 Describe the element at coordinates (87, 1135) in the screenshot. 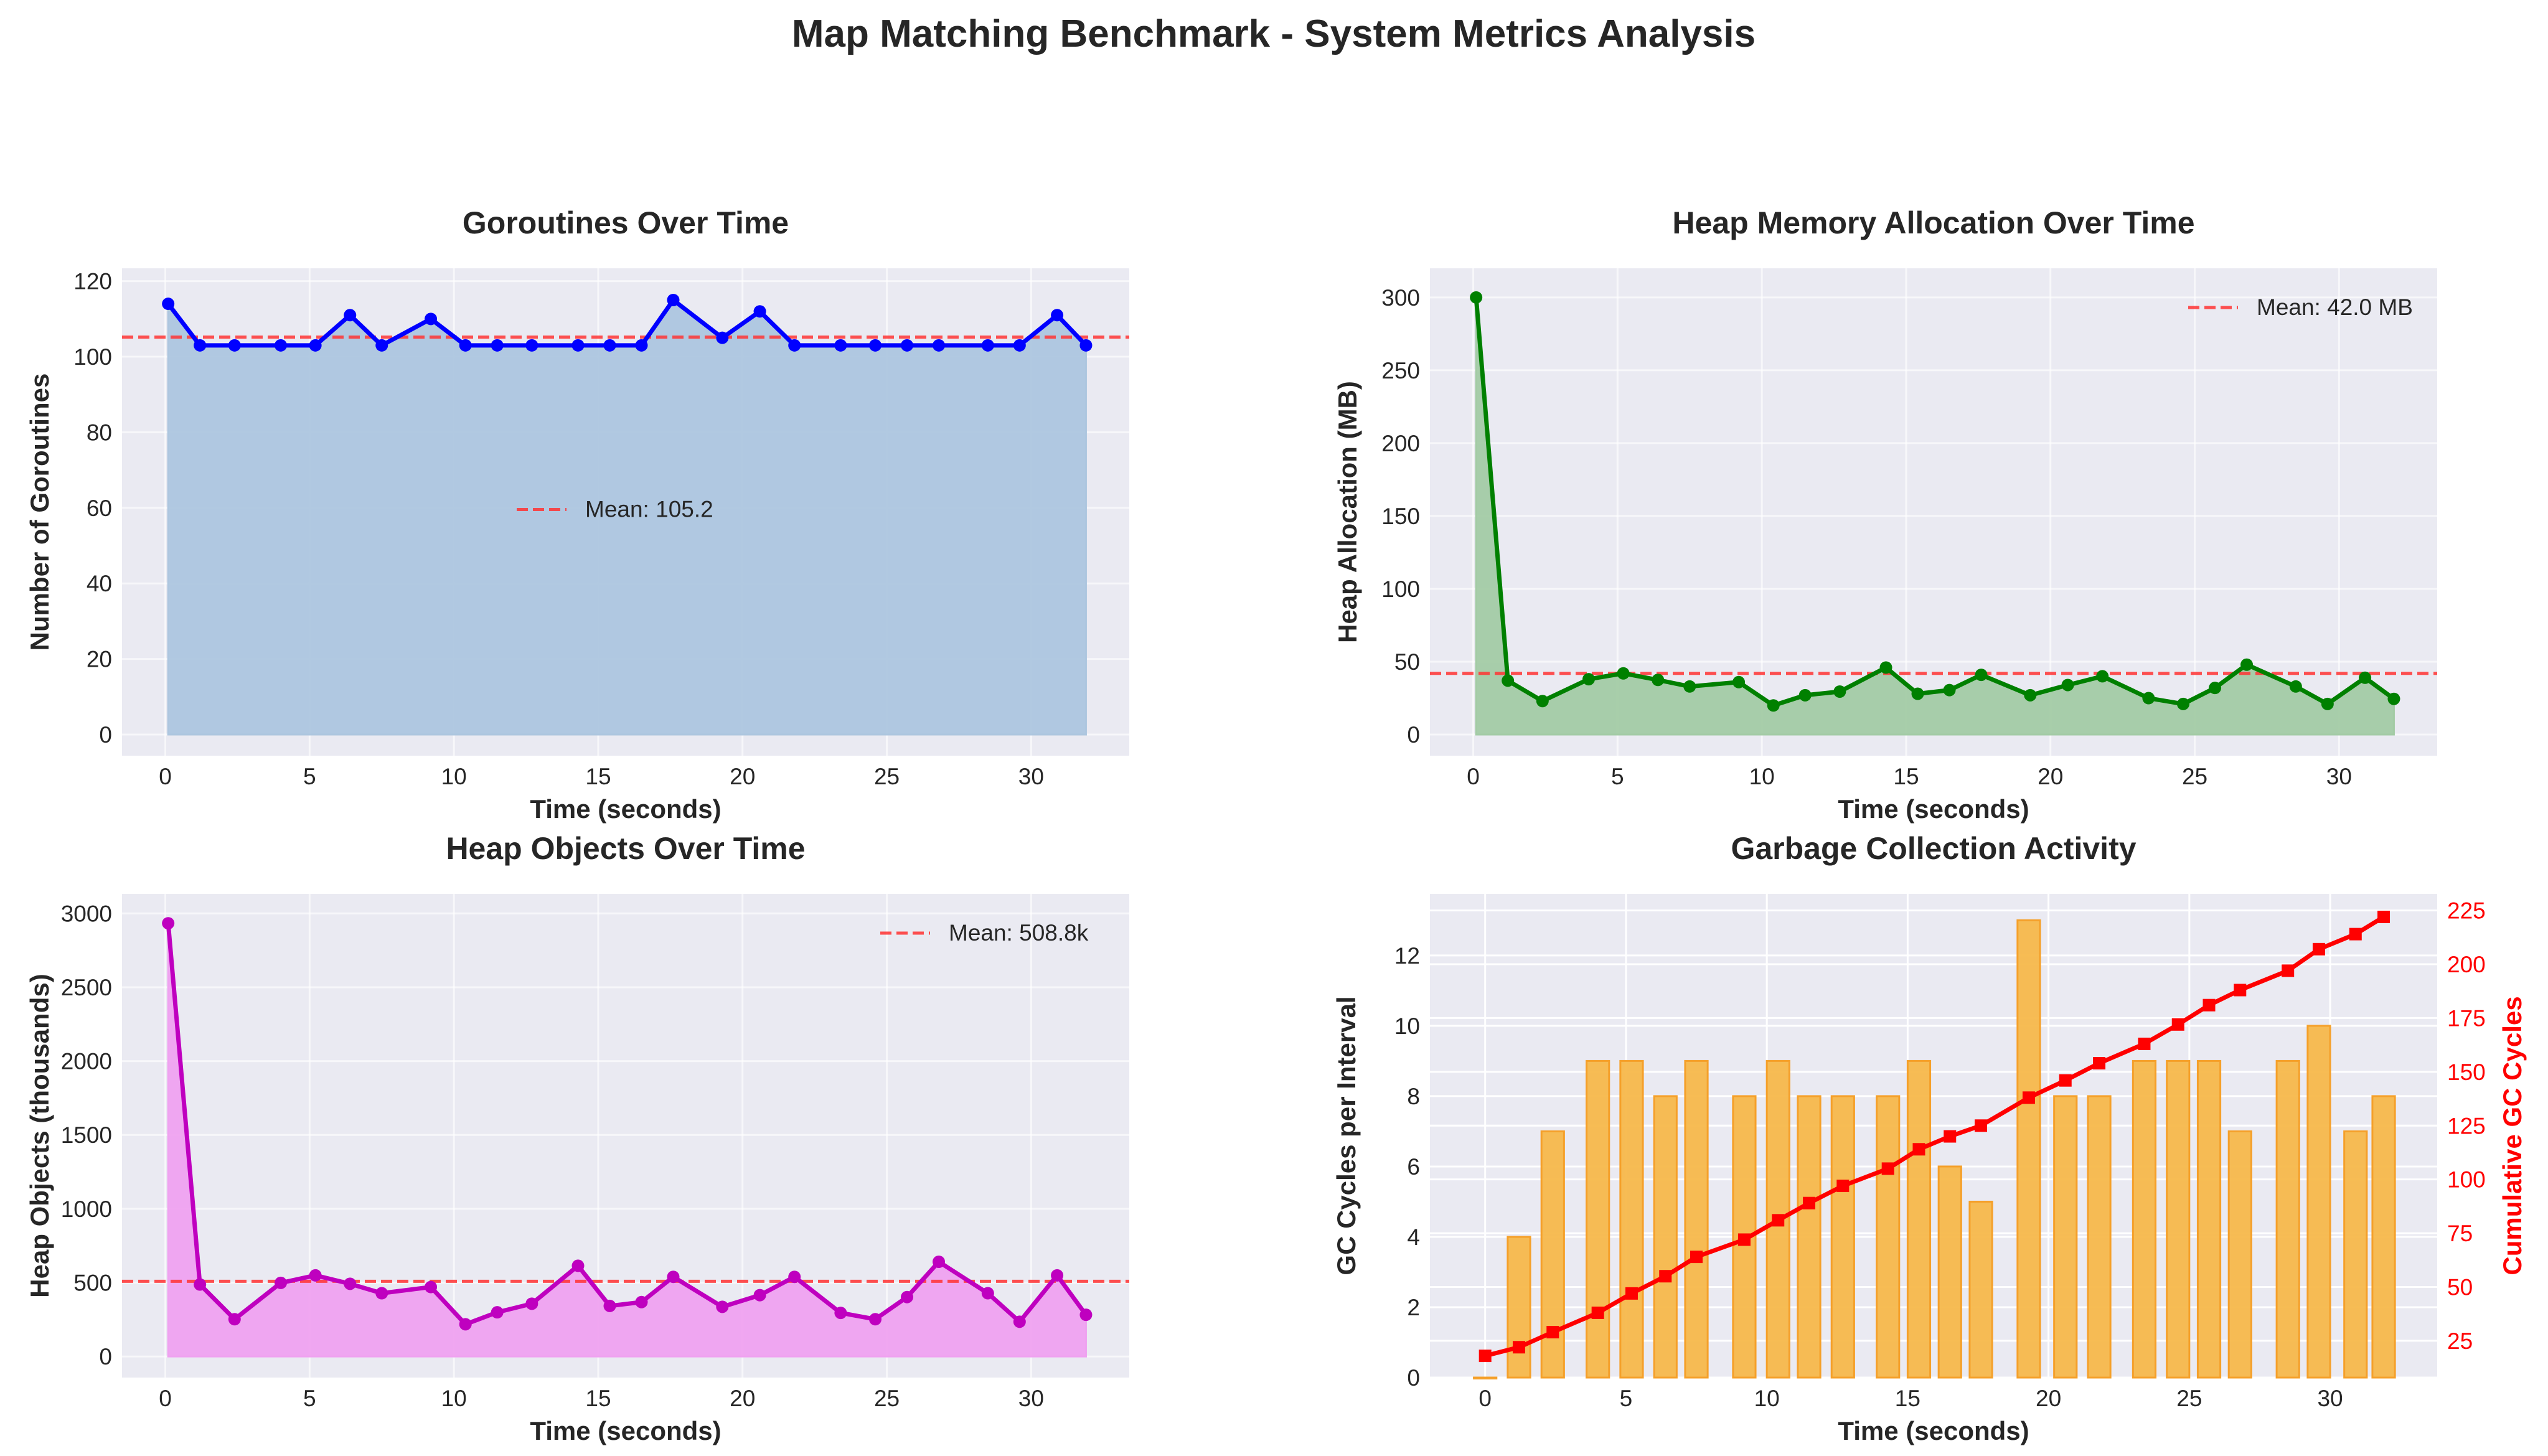

I see `y-tick-label: 1500` at that location.